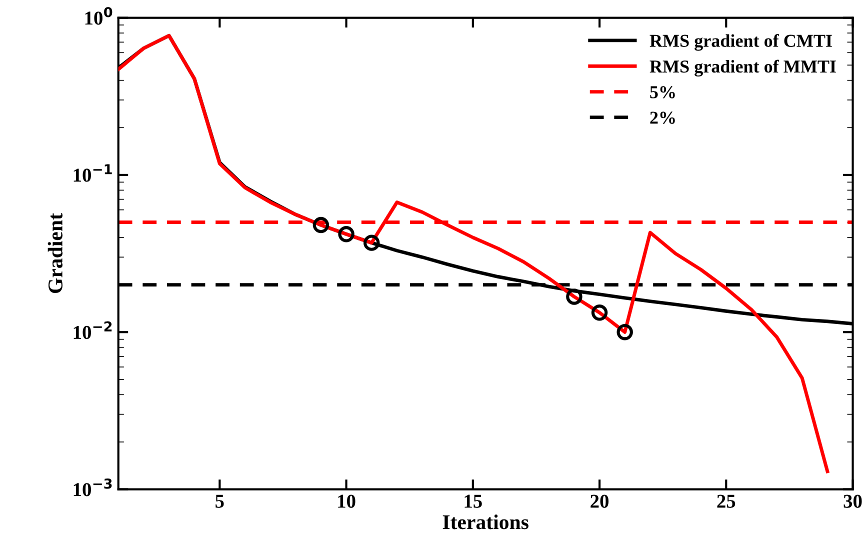 The image size is (864, 556). I want to click on x-tick-label: 20, so click(599, 501).